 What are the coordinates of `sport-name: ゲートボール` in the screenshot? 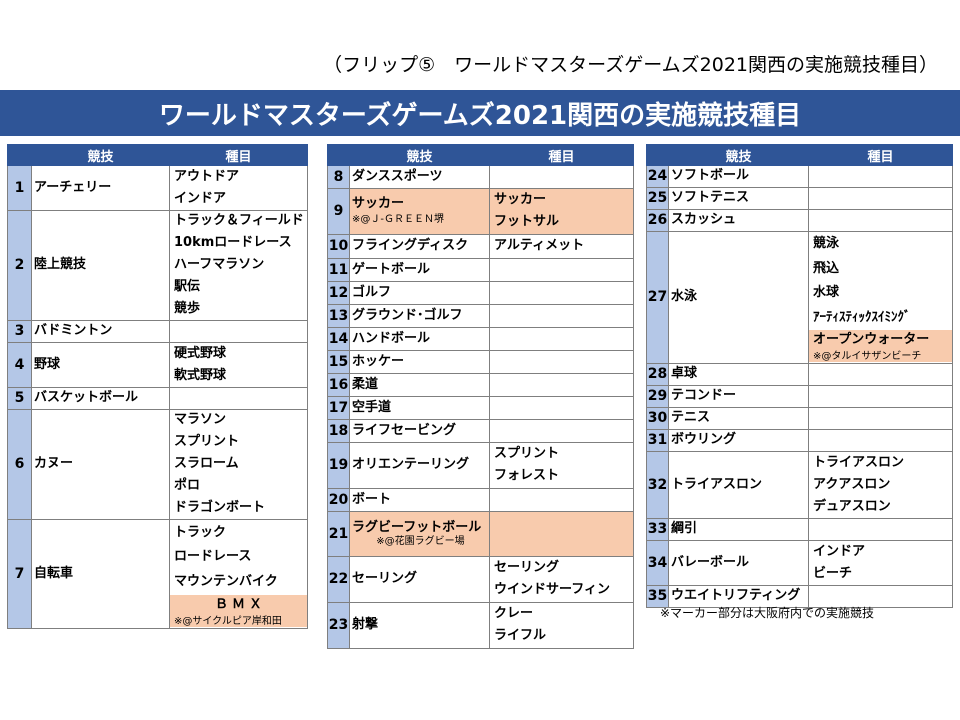 It's located at (419, 270).